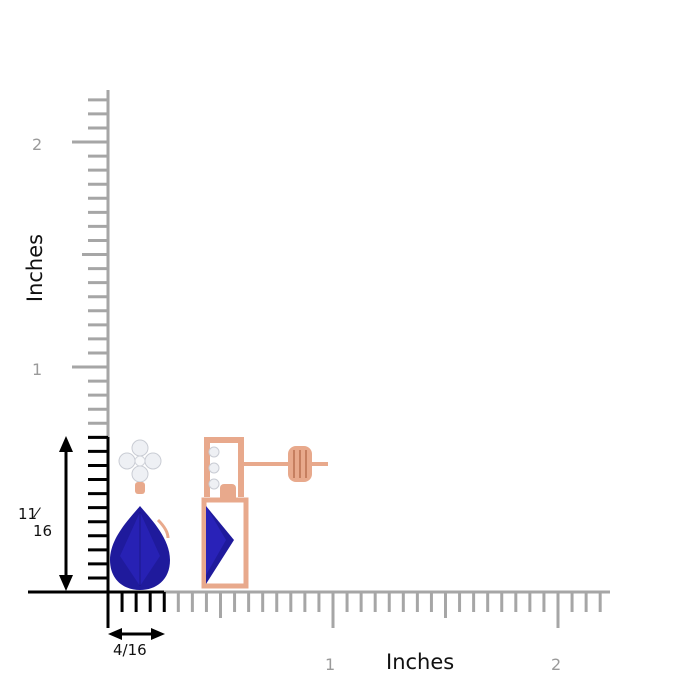 The image size is (700, 700). What do you see at coordinates (37, 144) in the screenshot?
I see `y-tick-label-2: 2` at bounding box center [37, 144].